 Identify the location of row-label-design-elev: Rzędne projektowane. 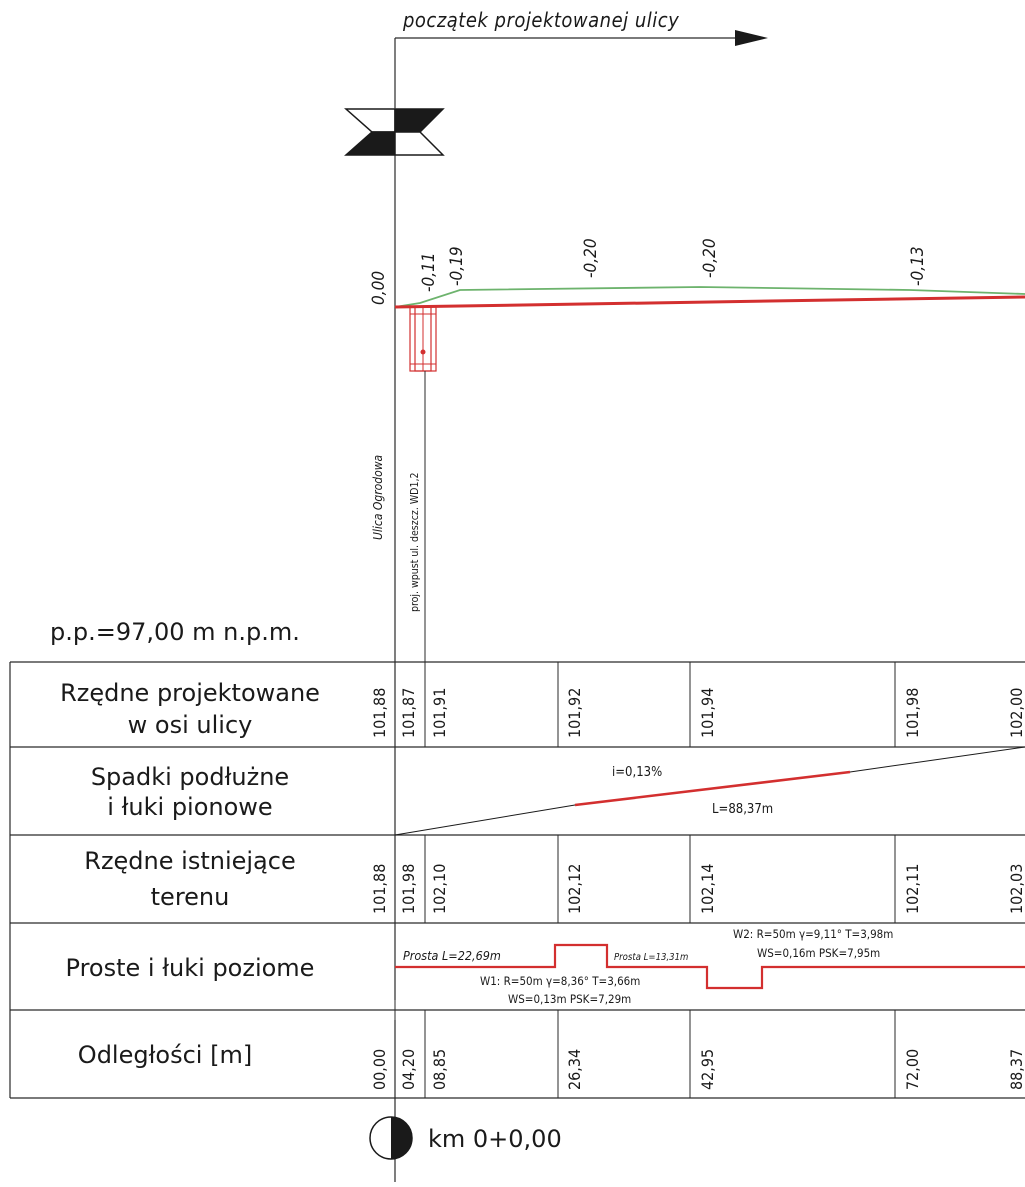
(190, 693).